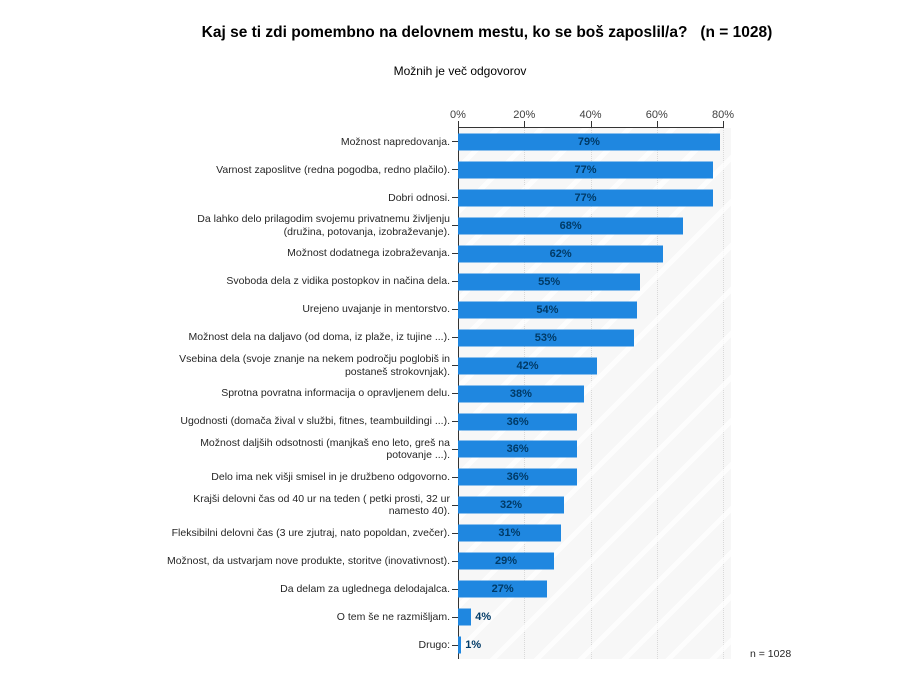 The image size is (920, 690). What do you see at coordinates (590, 115) in the screenshot?
I see `x-axis-tick-label: 40%` at bounding box center [590, 115].